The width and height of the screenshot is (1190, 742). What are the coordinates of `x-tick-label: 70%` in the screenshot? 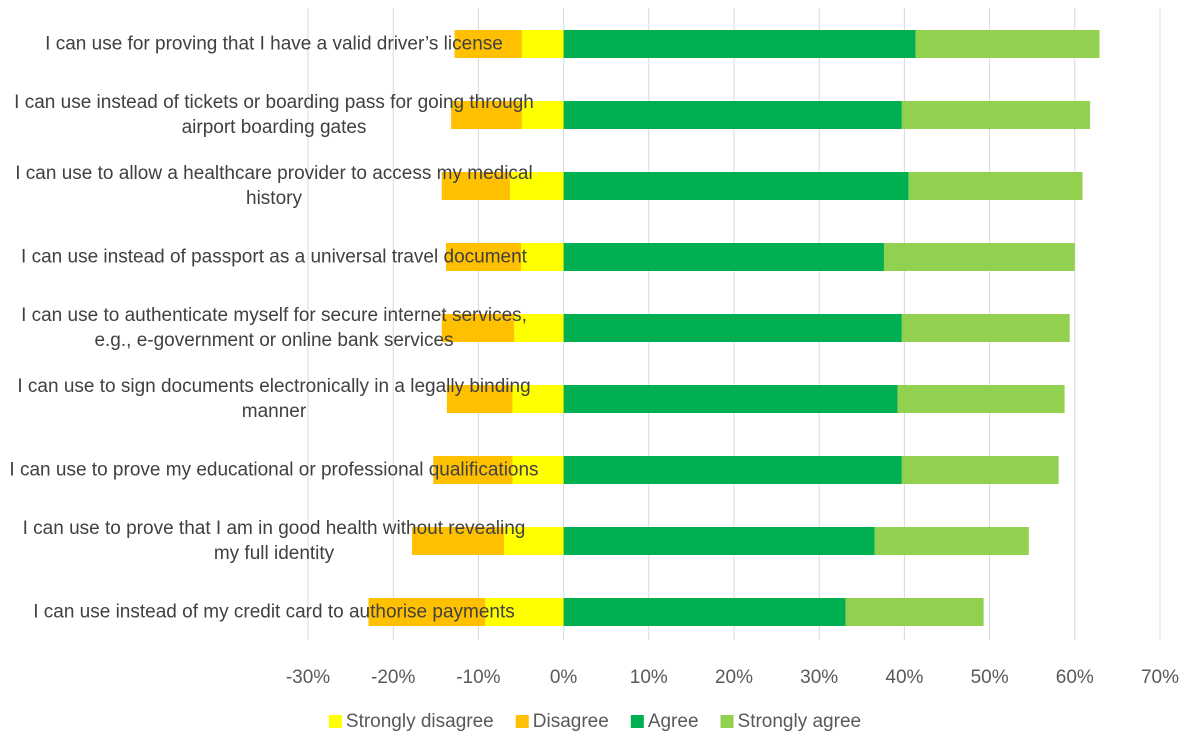 It's located at (1160, 677).